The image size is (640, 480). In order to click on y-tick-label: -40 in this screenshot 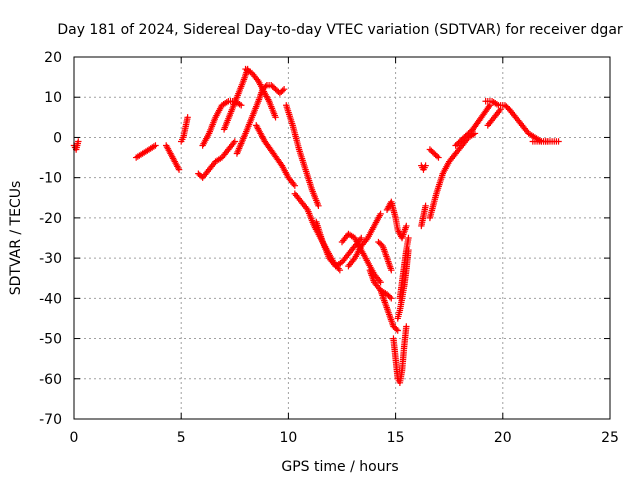, I will do `click(50, 299)`.